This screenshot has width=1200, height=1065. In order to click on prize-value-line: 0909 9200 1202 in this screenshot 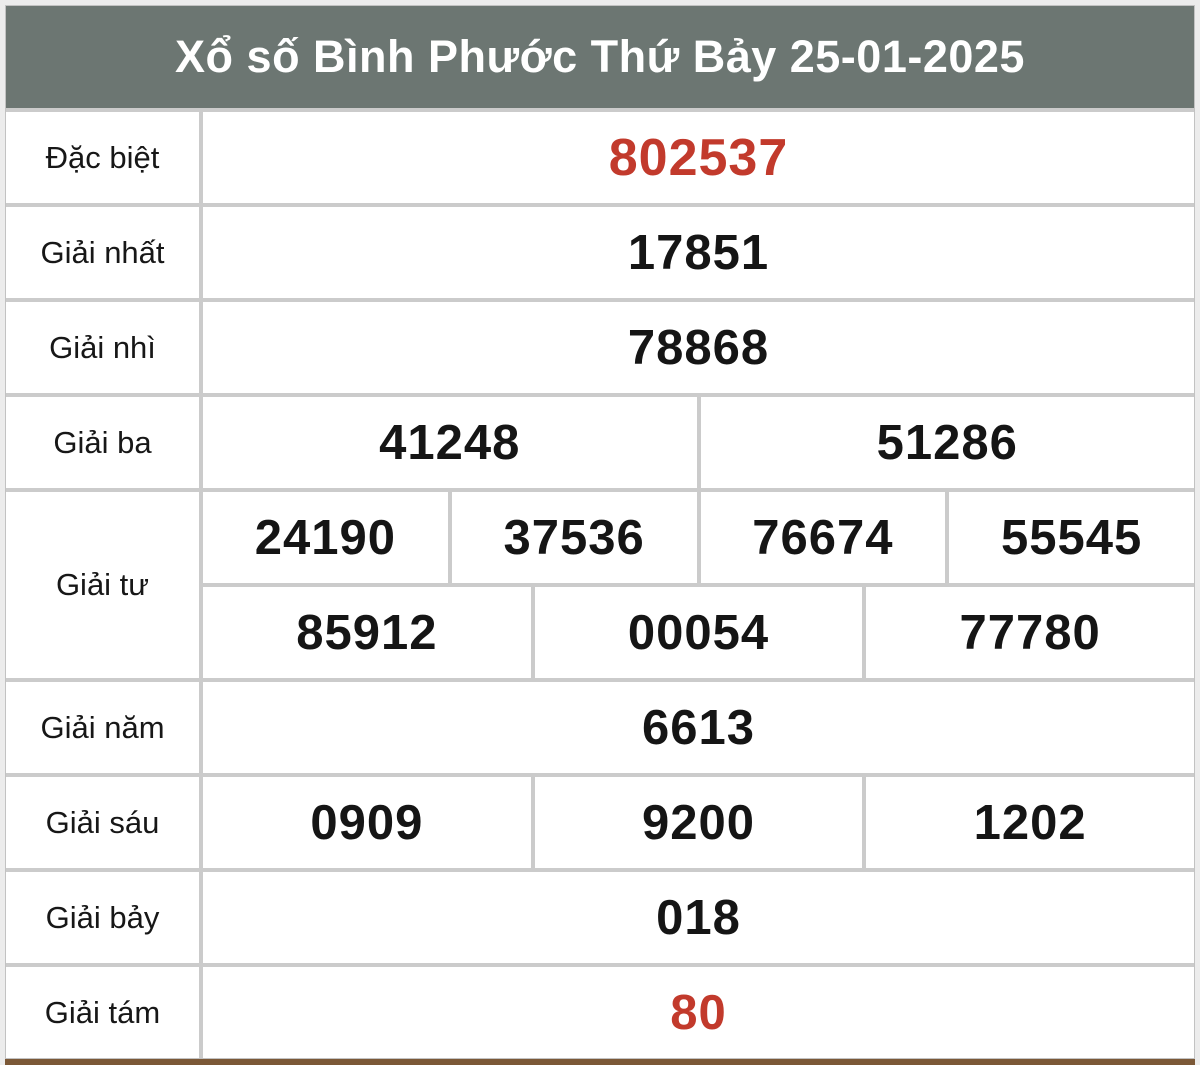, I will do `click(699, 822)`.